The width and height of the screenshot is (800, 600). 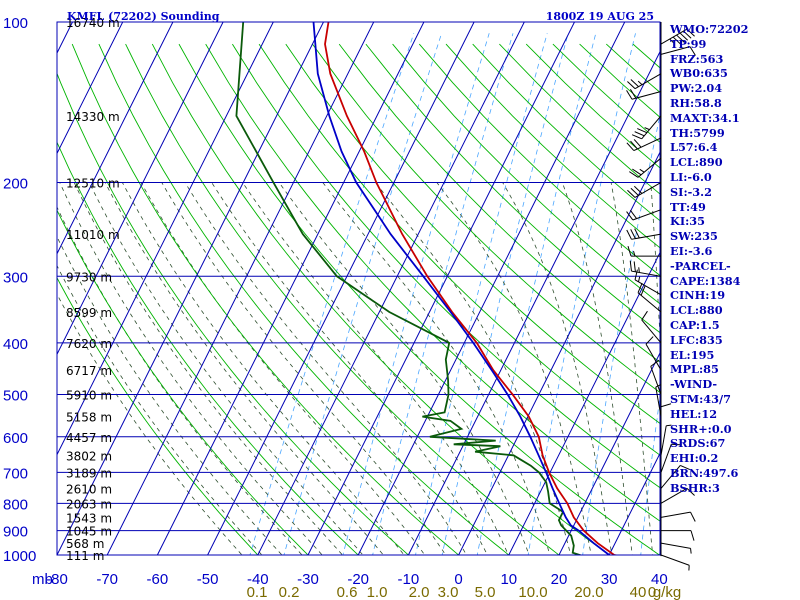 I want to click on temperature-tick-label: -30, so click(x=308, y=579).